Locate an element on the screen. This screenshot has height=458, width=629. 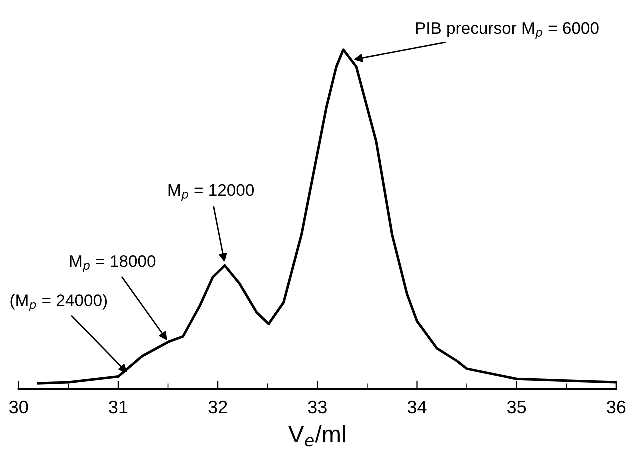
annotation: M$_{p}$ = 18000 is located at coordinates (113, 264).